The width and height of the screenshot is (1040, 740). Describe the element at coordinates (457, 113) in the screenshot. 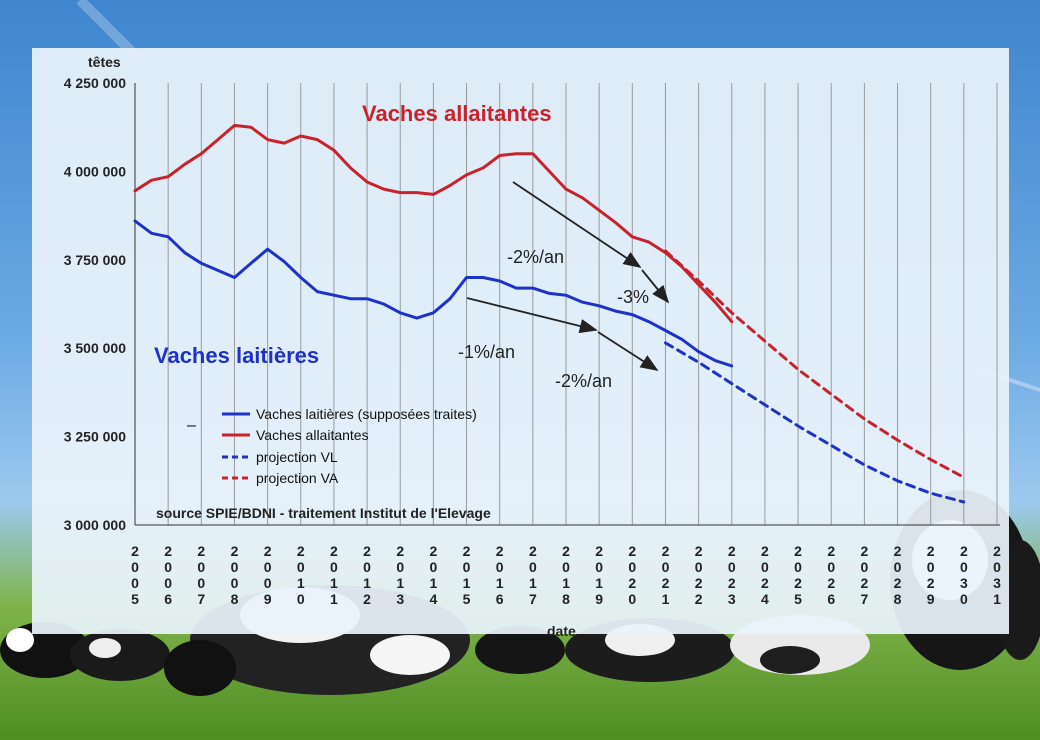

I see `va-series-label: Vaches allaitantes` at that location.